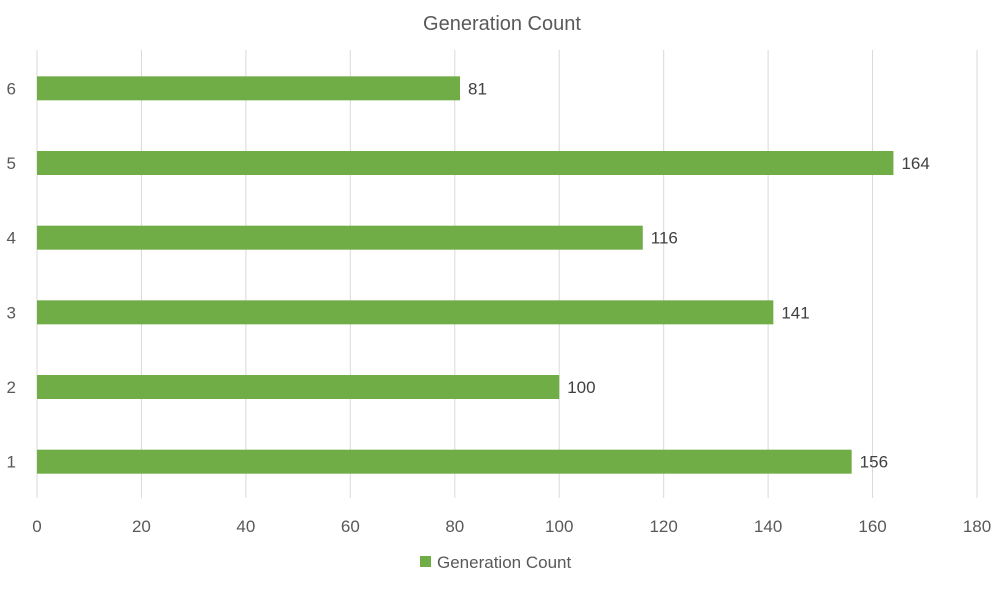 This screenshot has height=592, width=1005. Describe the element at coordinates (915, 163) in the screenshot. I see `data-label: 164` at that location.